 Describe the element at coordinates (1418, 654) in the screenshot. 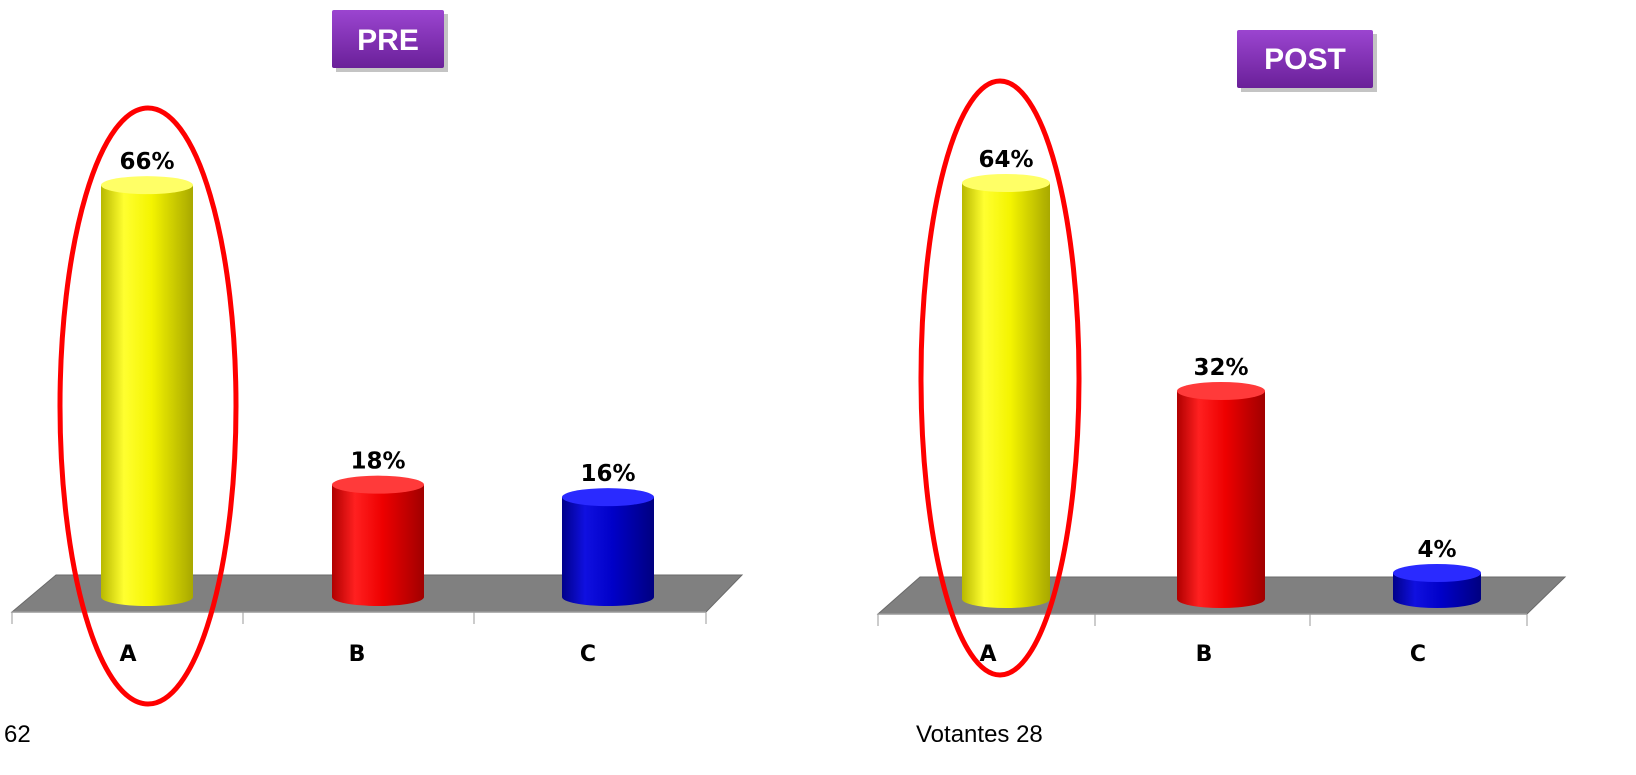

I see `chart-post-category-label: C` at that location.